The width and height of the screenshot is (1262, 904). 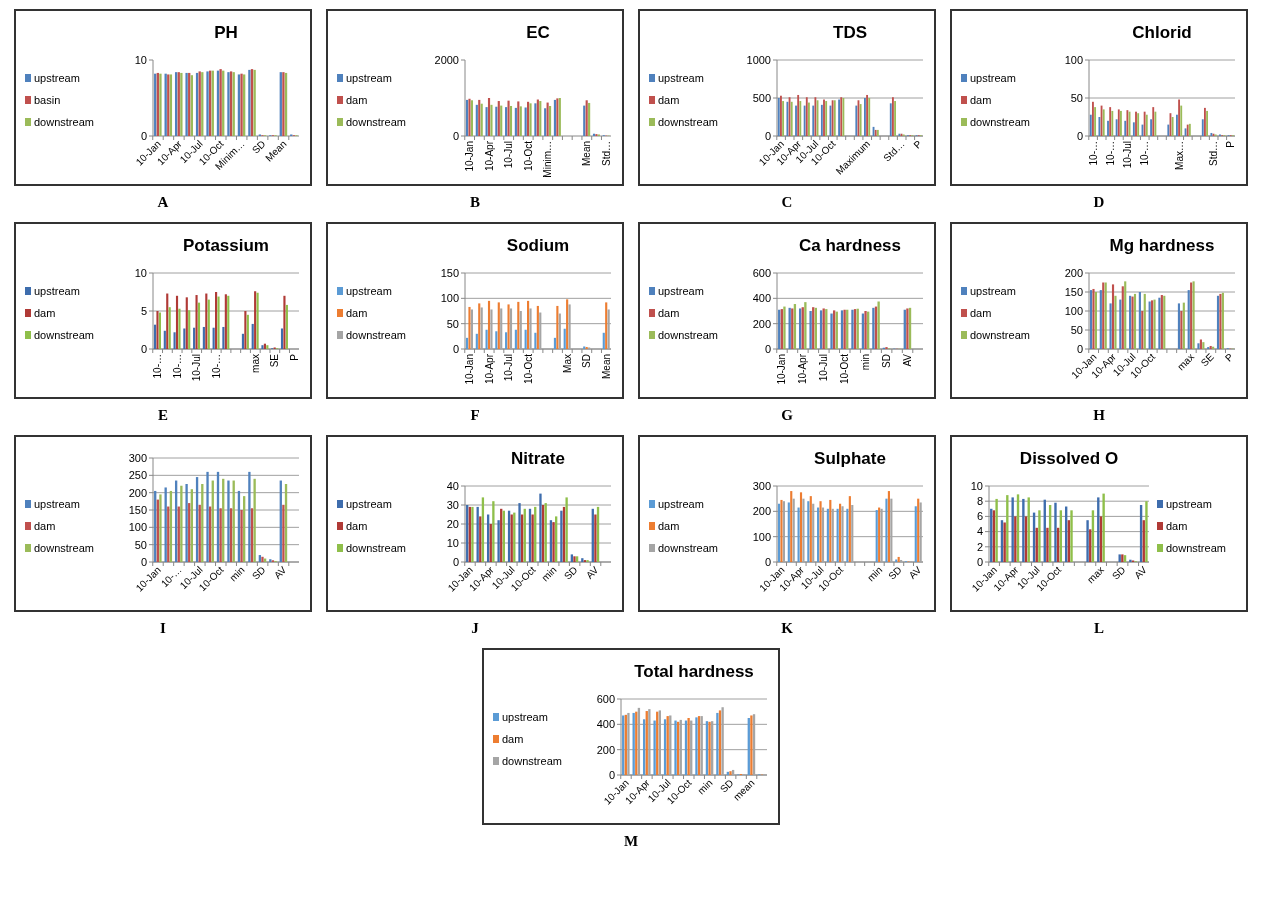 I want to click on x-tick-label: min, so click(x=705, y=787).